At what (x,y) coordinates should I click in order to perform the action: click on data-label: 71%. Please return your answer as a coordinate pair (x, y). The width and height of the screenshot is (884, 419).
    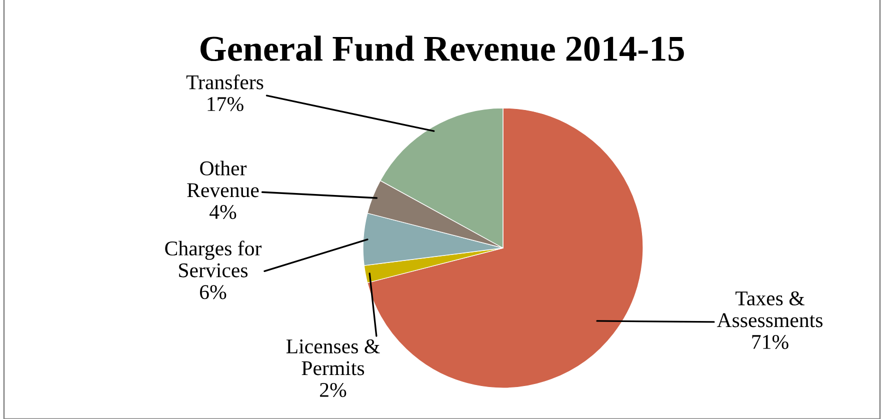
    Looking at the image, I should click on (770, 342).